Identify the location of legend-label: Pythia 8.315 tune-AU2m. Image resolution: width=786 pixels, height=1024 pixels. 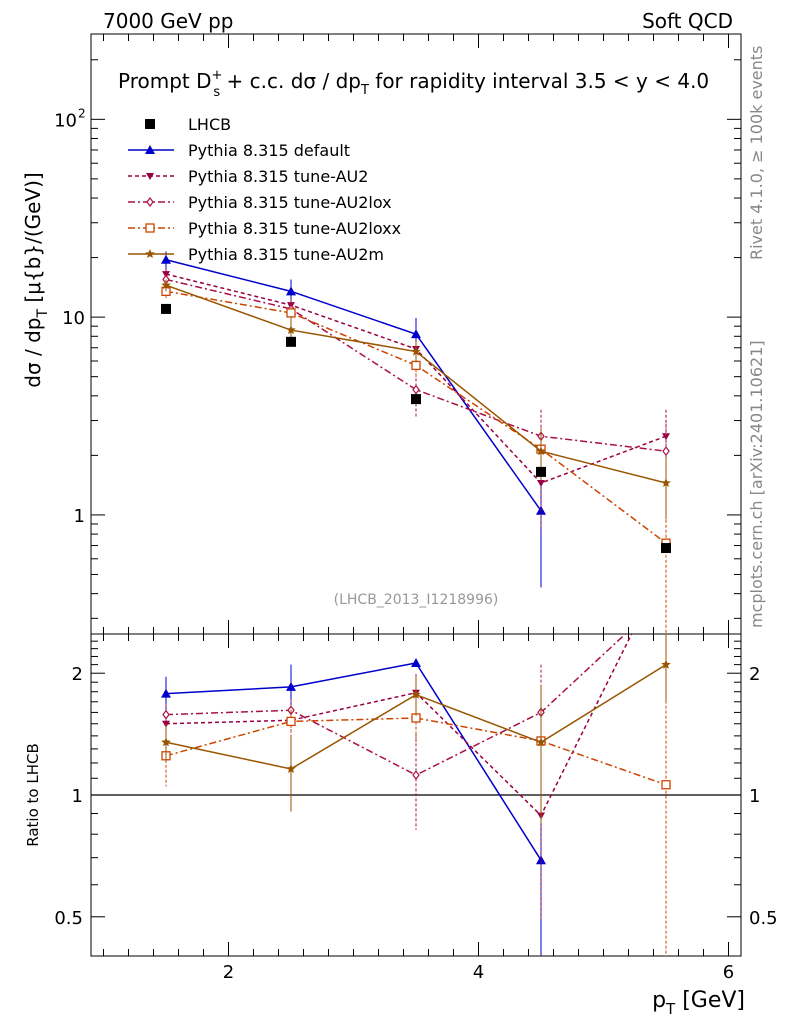
(286, 254).